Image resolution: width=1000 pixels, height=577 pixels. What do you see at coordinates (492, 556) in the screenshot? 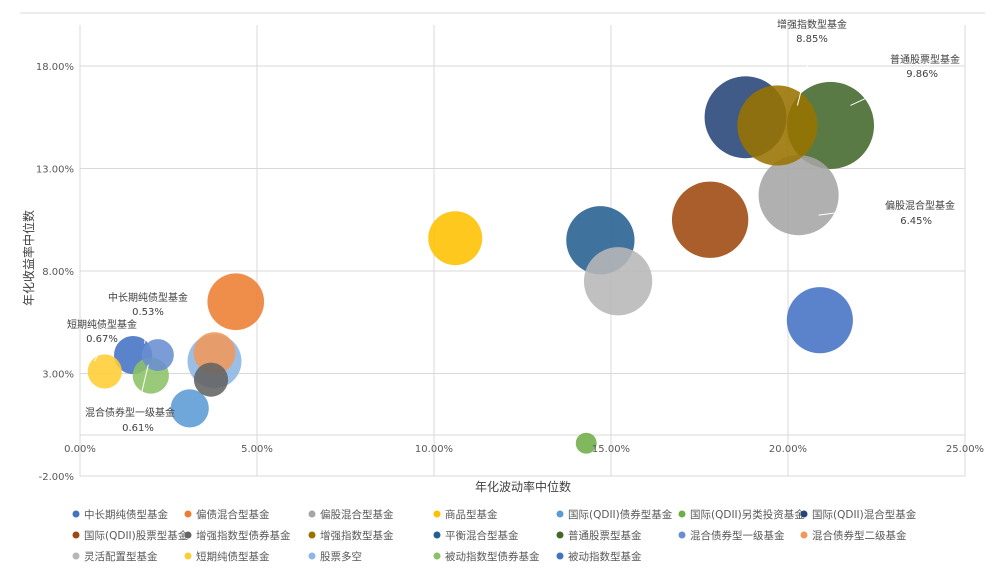
I see `legend-label: 被动指数型债券基金` at bounding box center [492, 556].